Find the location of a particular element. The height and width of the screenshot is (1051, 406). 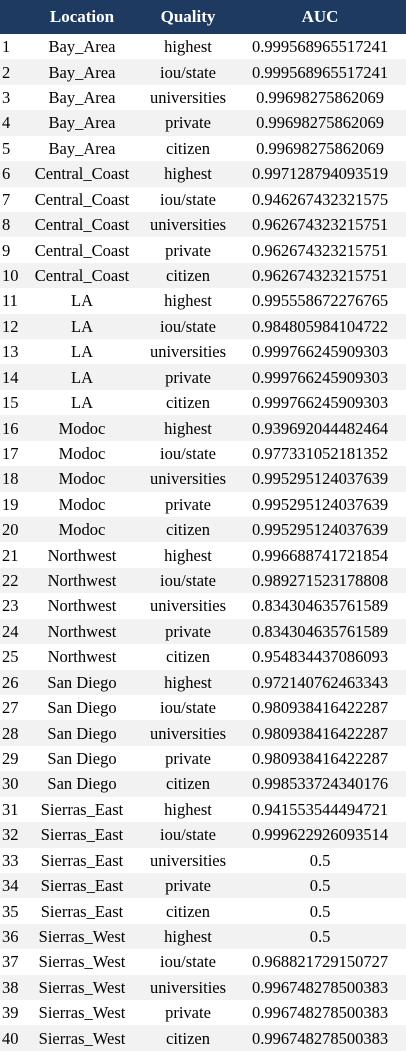

row-index: 32 is located at coordinates (11, 835).